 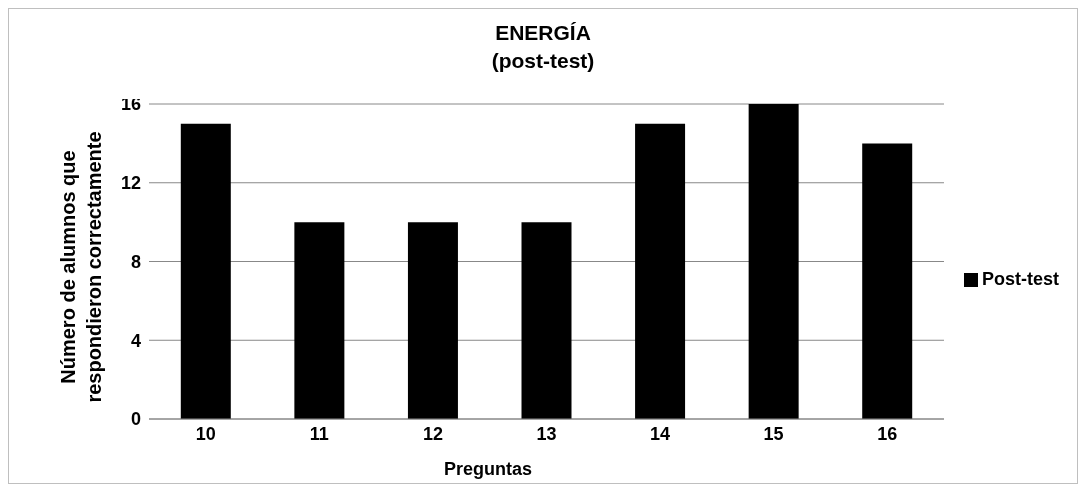 I want to click on x-axis-title: Preguntas, so click(x=488, y=469).